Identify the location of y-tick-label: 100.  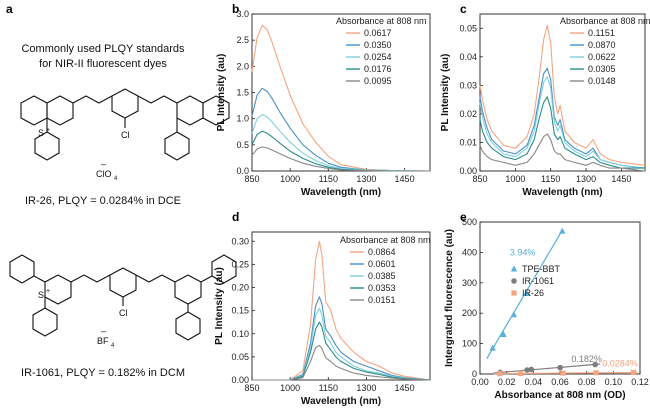
(469, 344).